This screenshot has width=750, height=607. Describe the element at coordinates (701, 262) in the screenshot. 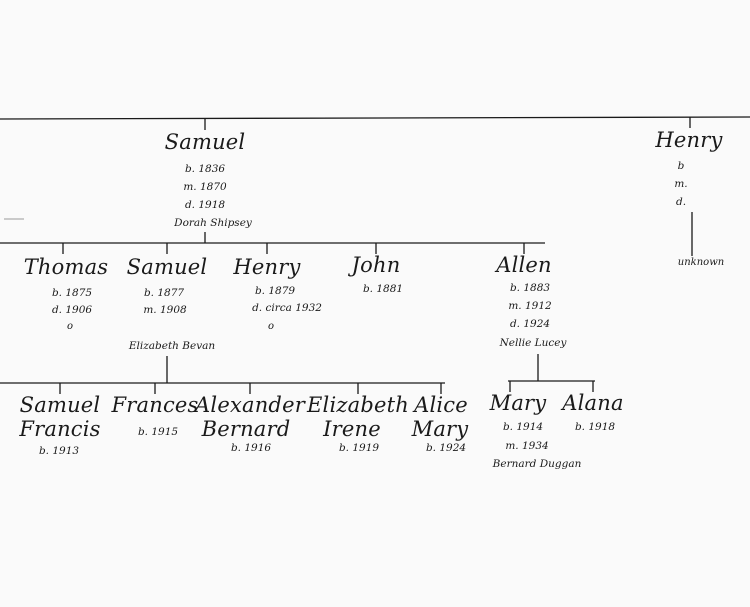

I see `gen1-henry-spouse: unknown` at that location.